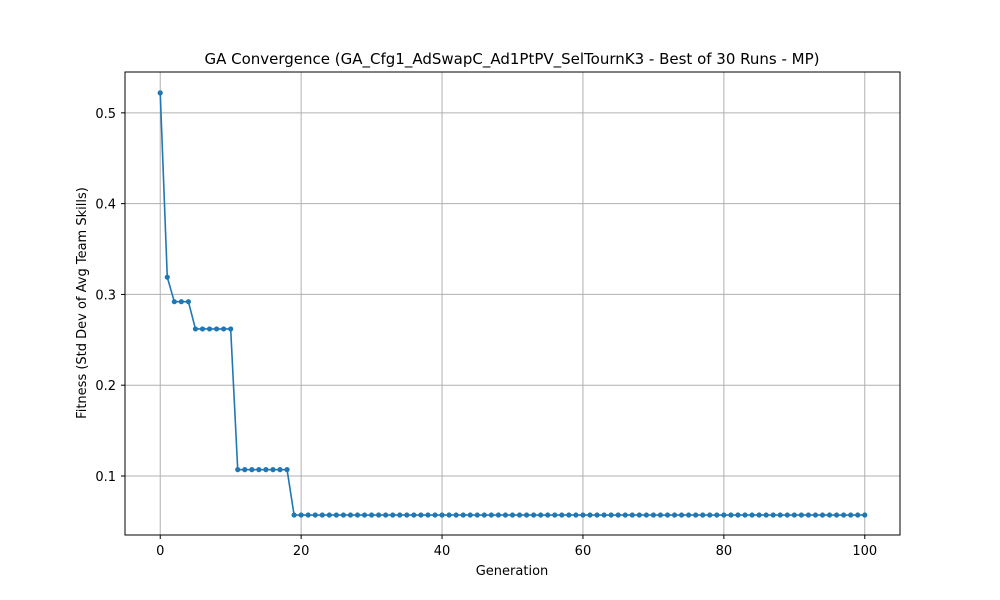  What do you see at coordinates (583, 551) in the screenshot?
I see `x-tick-label: 60` at bounding box center [583, 551].